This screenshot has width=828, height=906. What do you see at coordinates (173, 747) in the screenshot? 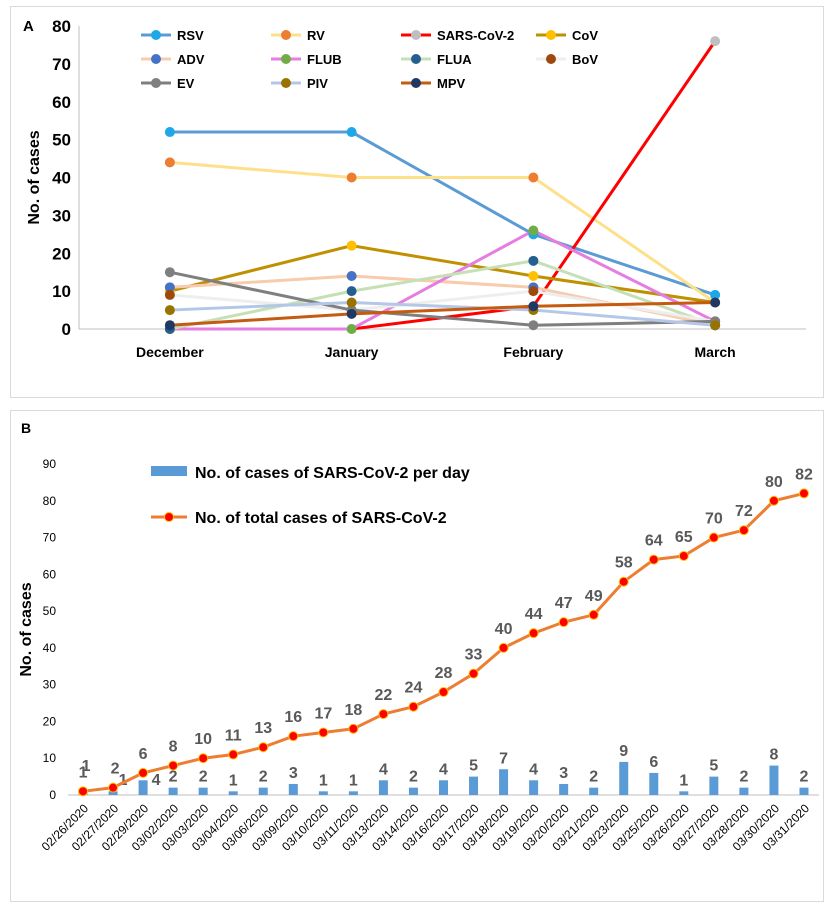
I see `line-data-label: 8` at bounding box center [173, 747].